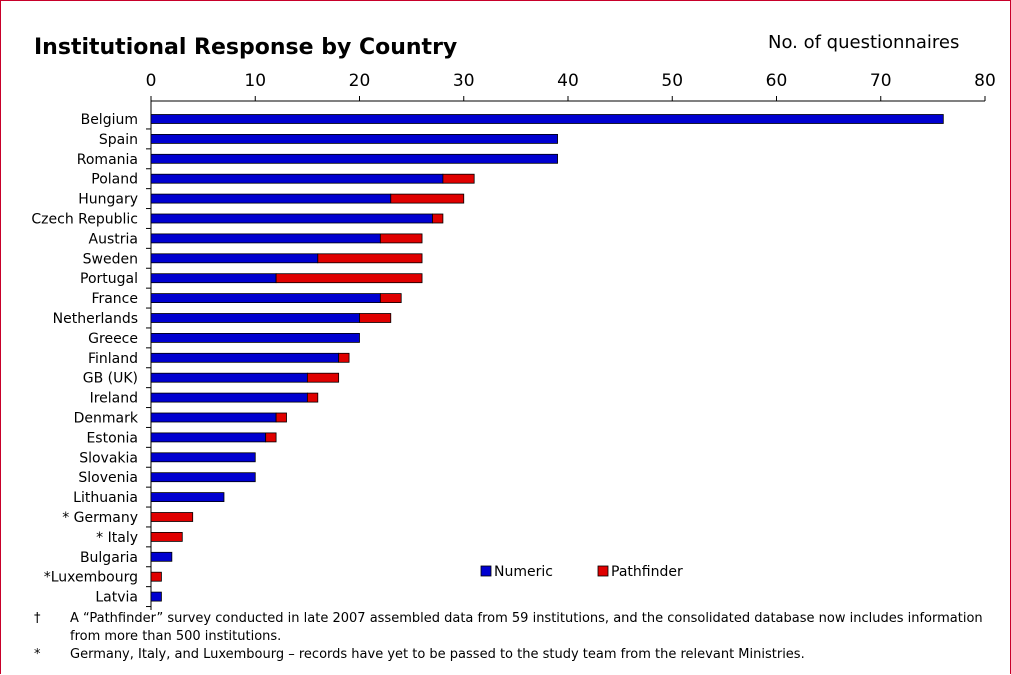 This screenshot has width=1011, height=675. I want to click on category-label: Finland, so click(113, 359).